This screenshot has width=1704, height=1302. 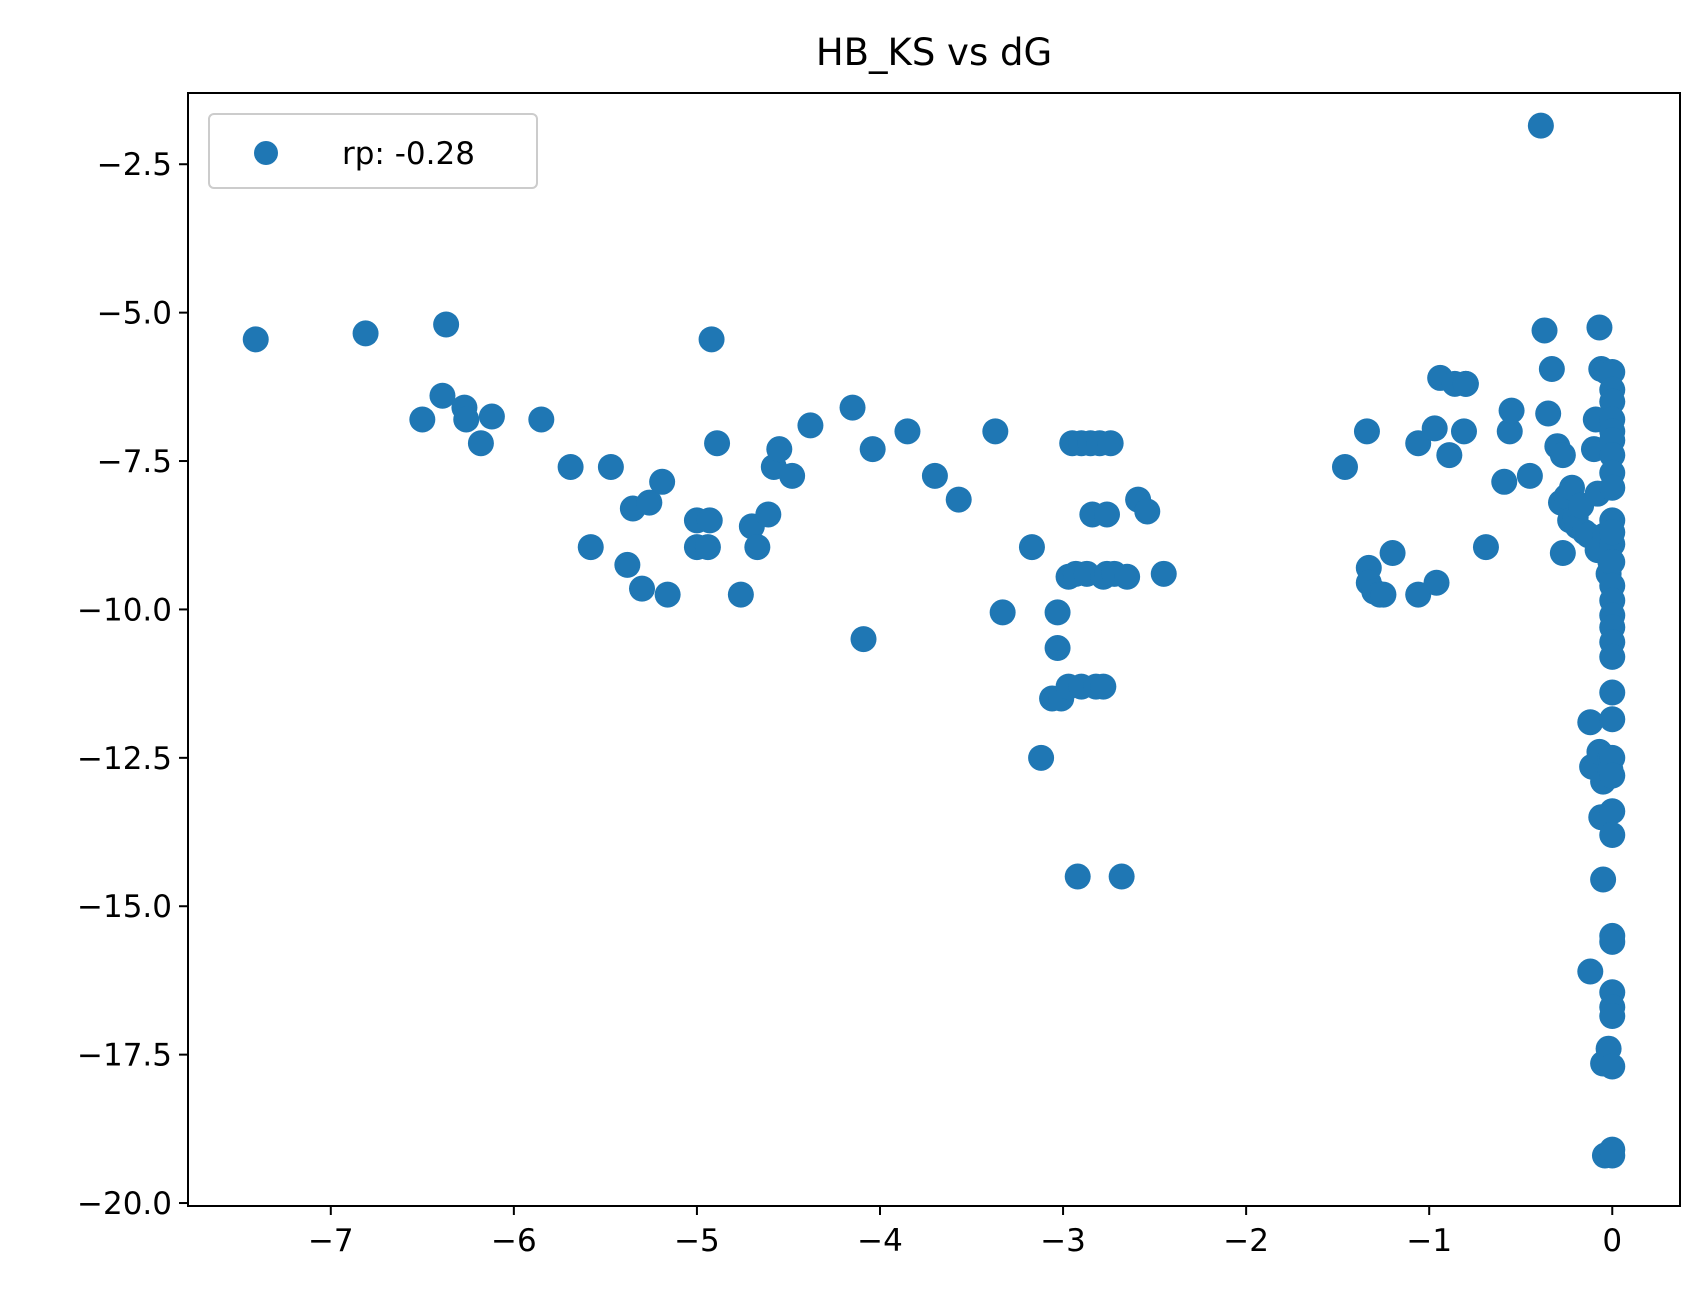 What do you see at coordinates (134, 165) in the screenshot?
I see `y-tick-label: −2.5` at bounding box center [134, 165].